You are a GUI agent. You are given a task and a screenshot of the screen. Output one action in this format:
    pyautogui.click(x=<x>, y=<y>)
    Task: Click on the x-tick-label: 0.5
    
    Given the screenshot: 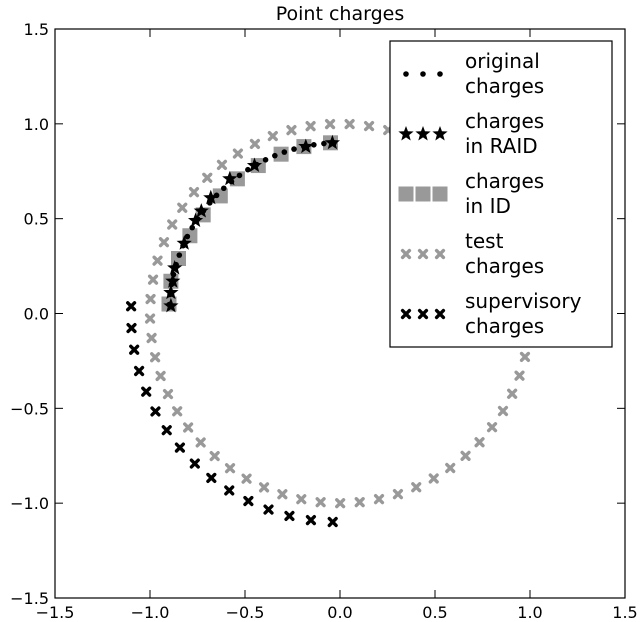 What is the action you would take?
    pyautogui.click(x=434, y=612)
    